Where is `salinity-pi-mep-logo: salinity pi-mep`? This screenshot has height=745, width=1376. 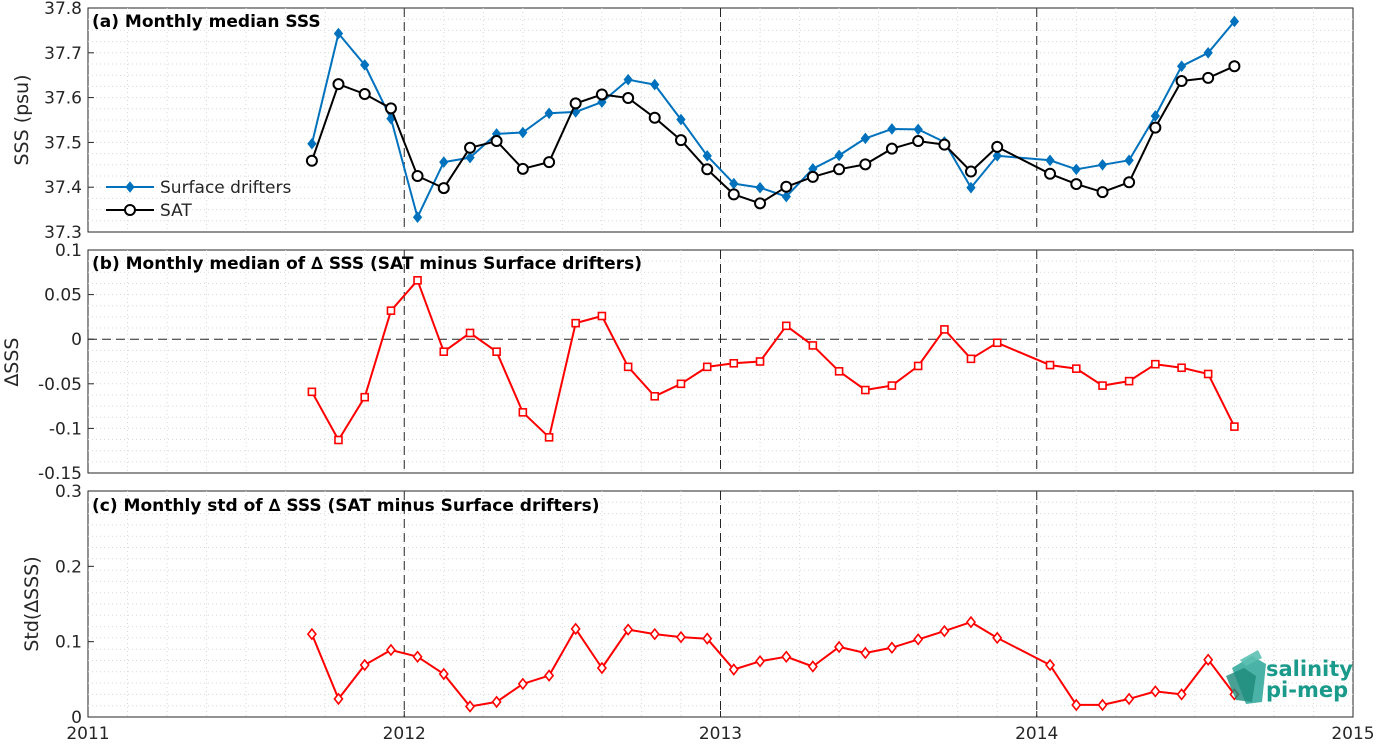 salinity-pi-mep-logo: salinity pi-mep is located at coordinates (1289, 677).